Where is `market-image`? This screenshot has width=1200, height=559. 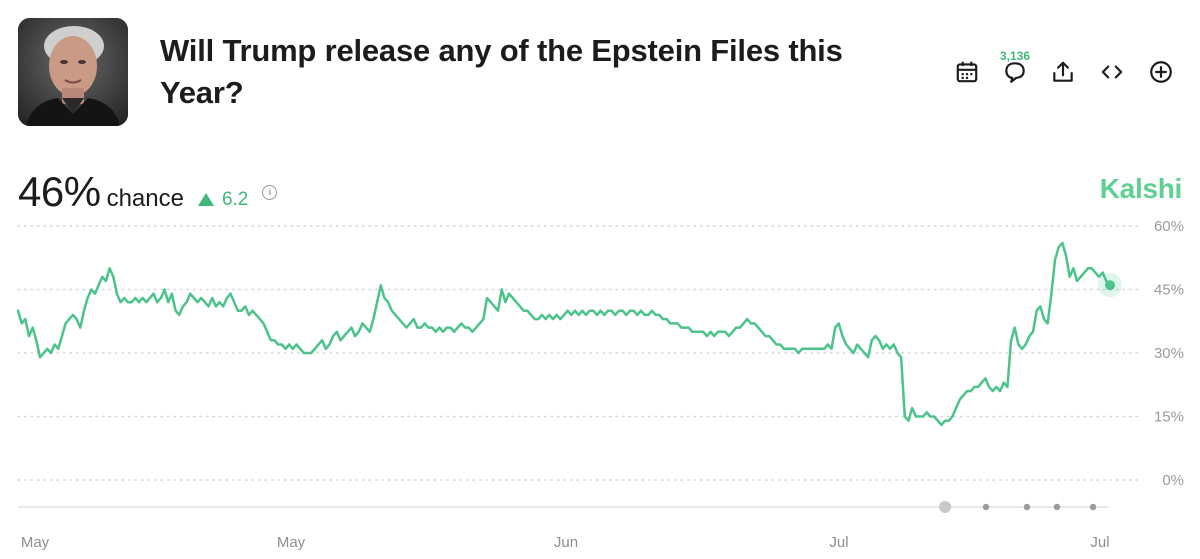
market-image is located at coordinates (73, 72).